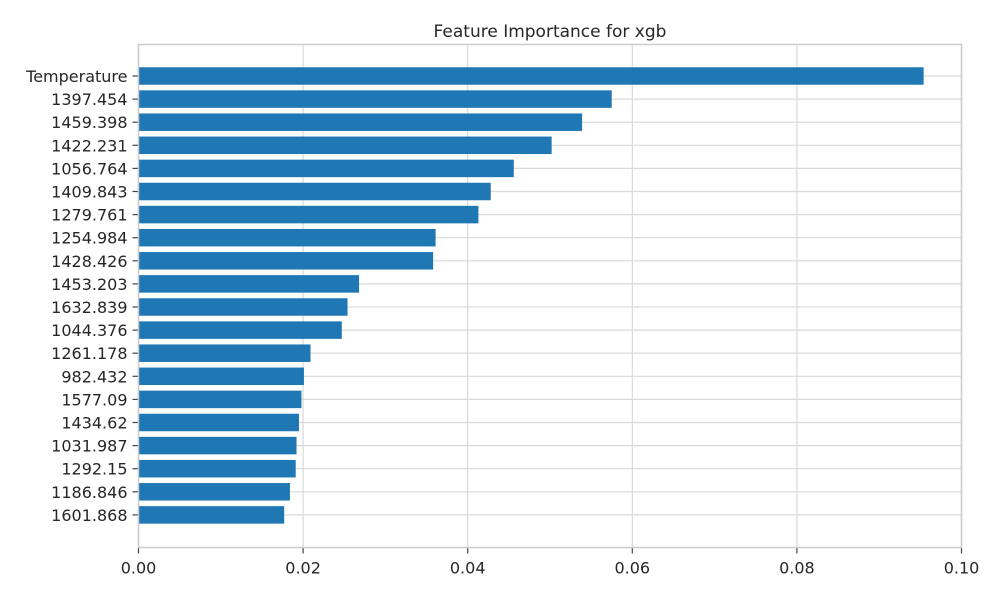 Image resolution: width=1000 pixels, height=604 pixels. What do you see at coordinates (89, 307) in the screenshot?
I see `y-tick-label: 1632.839` at bounding box center [89, 307].